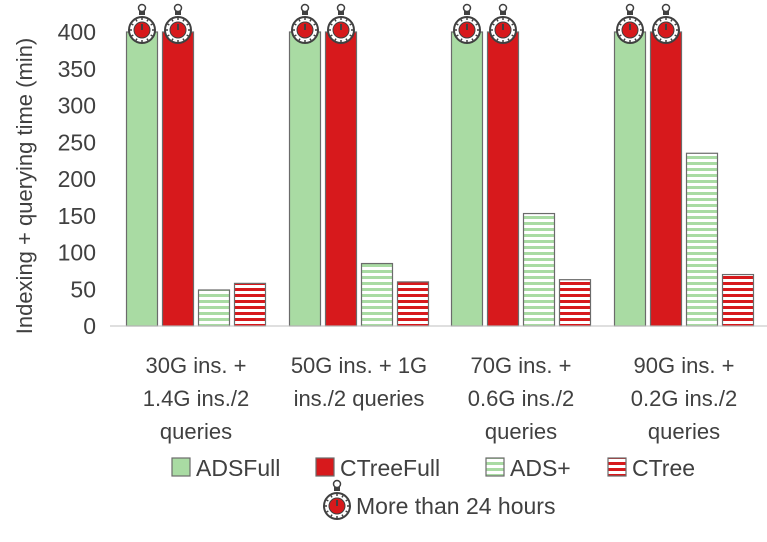 The image size is (767, 542). I want to click on category-label-line: 0.6G ins./2, so click(521, 398).